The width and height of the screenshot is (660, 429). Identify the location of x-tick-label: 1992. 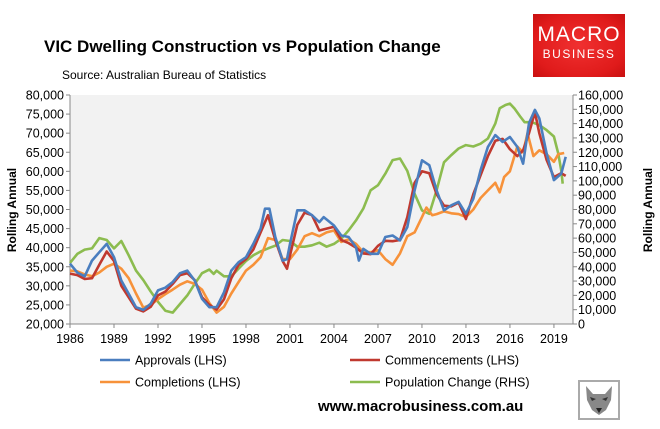
(158, 339).